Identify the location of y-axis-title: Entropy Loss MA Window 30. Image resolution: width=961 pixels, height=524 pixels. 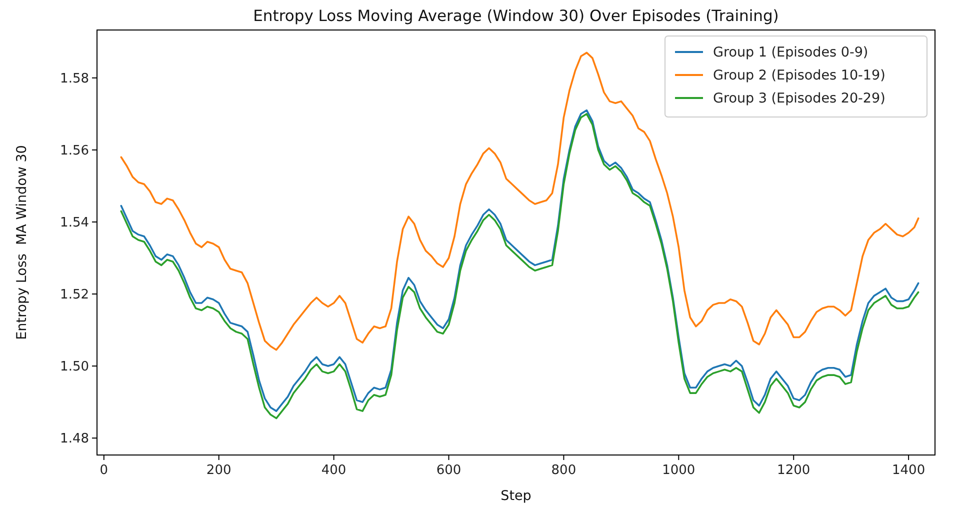
(22, 242).